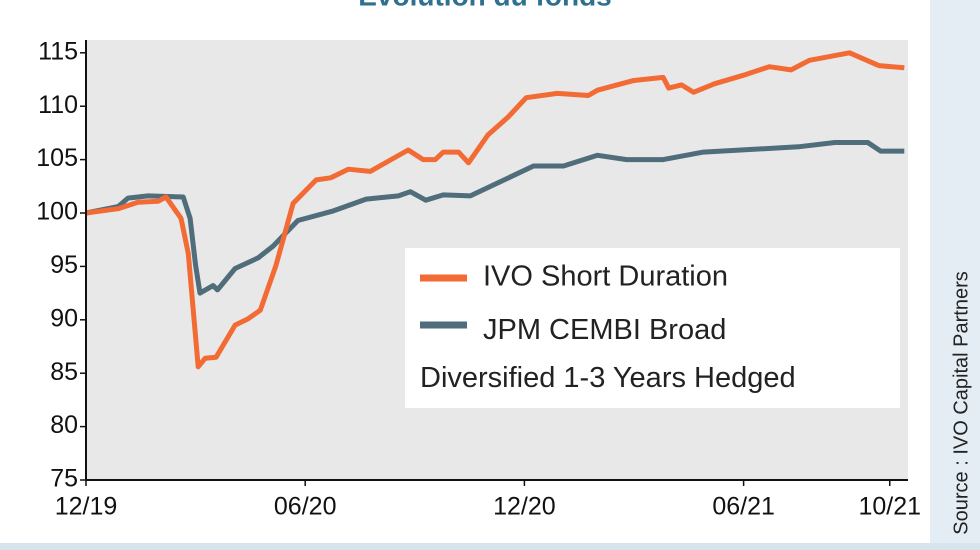 The image size is (980, 550). I want to click on bottom-strip, so click(490, 546).